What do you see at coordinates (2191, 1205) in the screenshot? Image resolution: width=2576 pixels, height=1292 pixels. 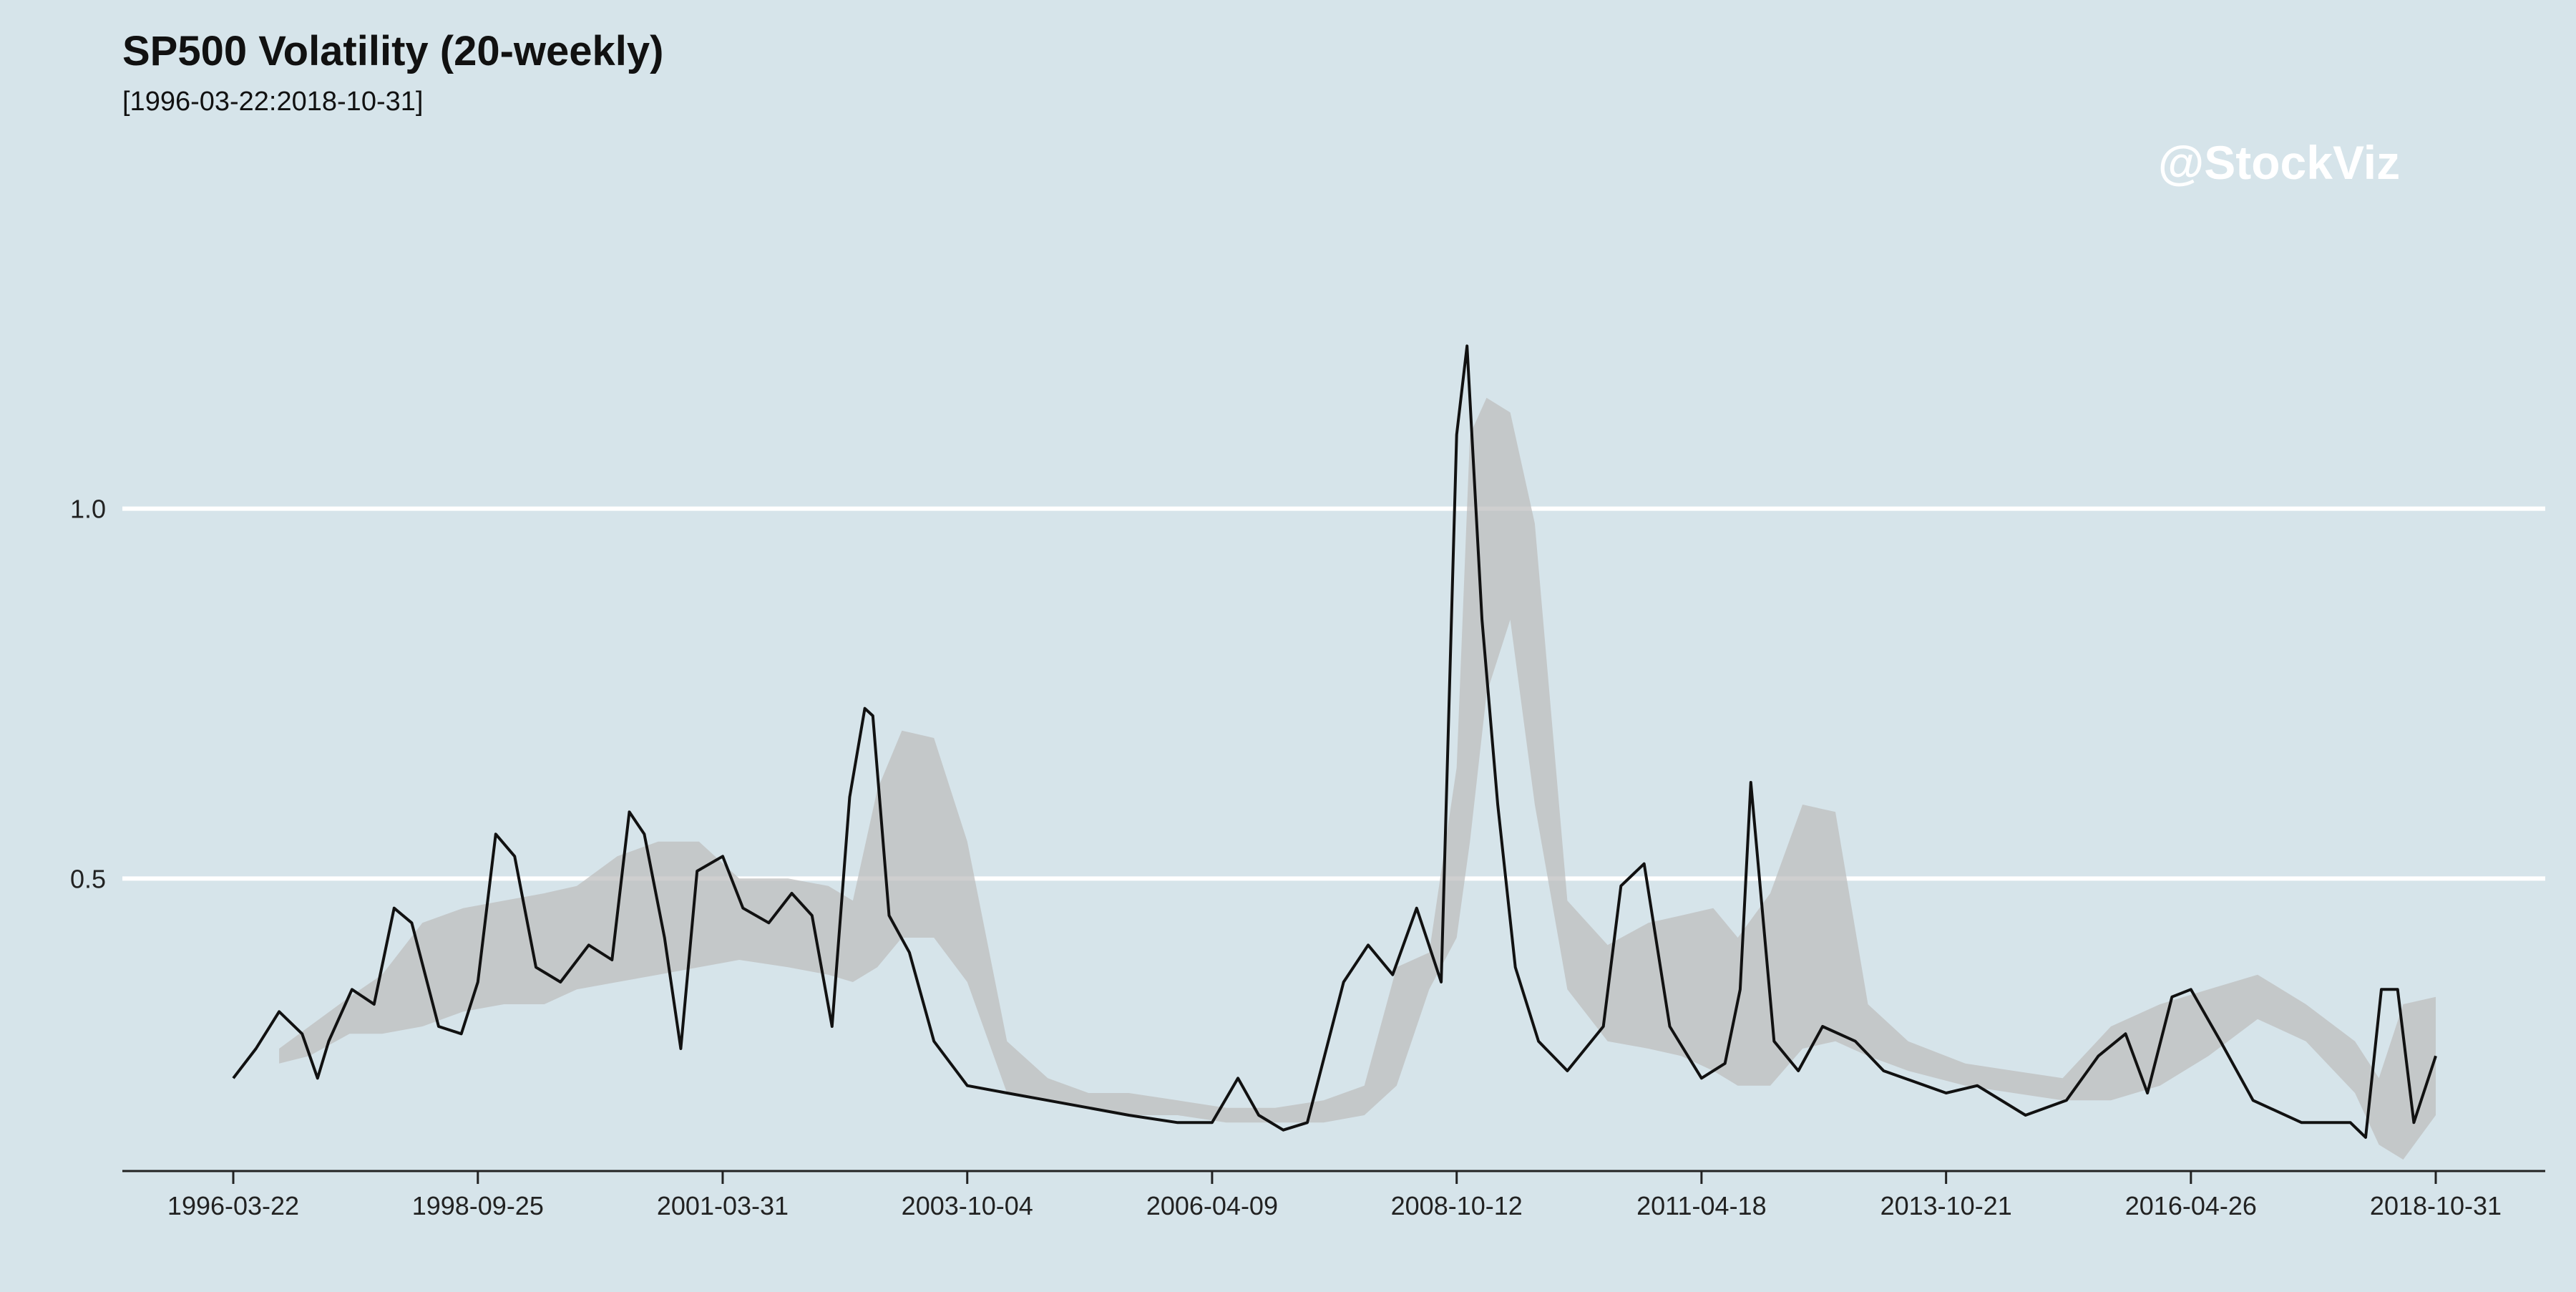 I see `x-tick-label: 2016-04-26` at bounding box center [2191, 1205].